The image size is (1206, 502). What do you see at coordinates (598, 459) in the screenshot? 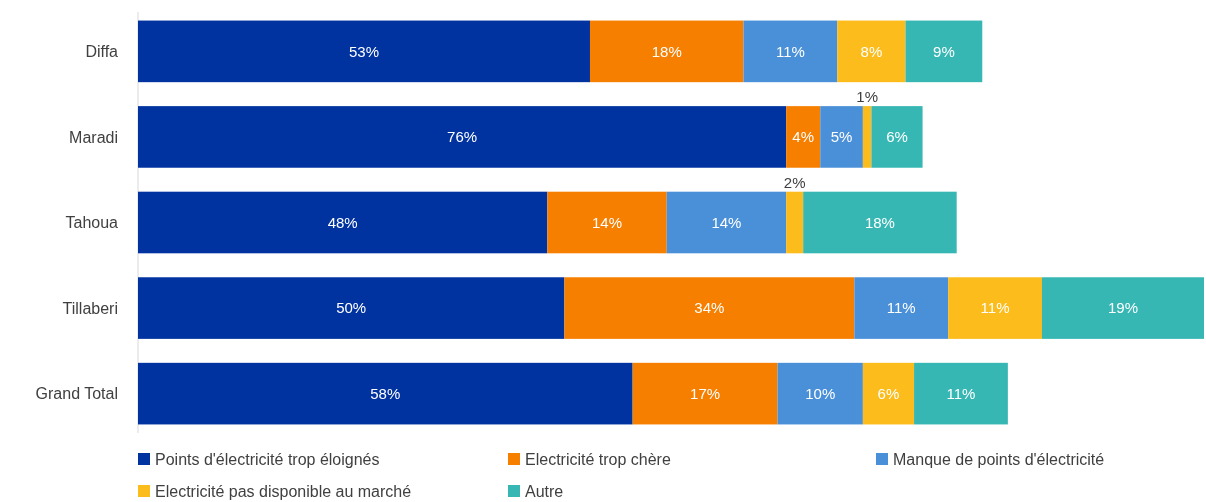
I see `legend-label: Electricité trop chère` at bounding box center [598, 459].